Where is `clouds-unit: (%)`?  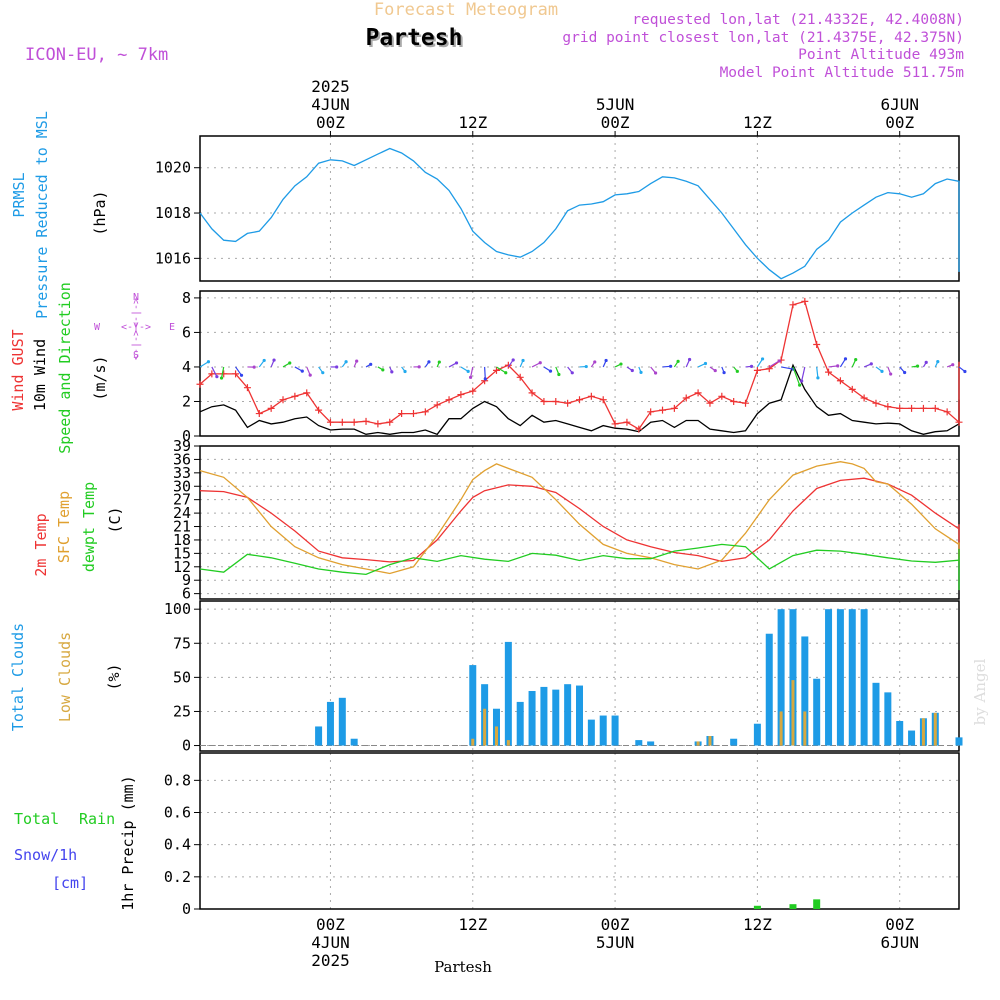 clouds-unit: (%) is located at coordinates (114, 676).